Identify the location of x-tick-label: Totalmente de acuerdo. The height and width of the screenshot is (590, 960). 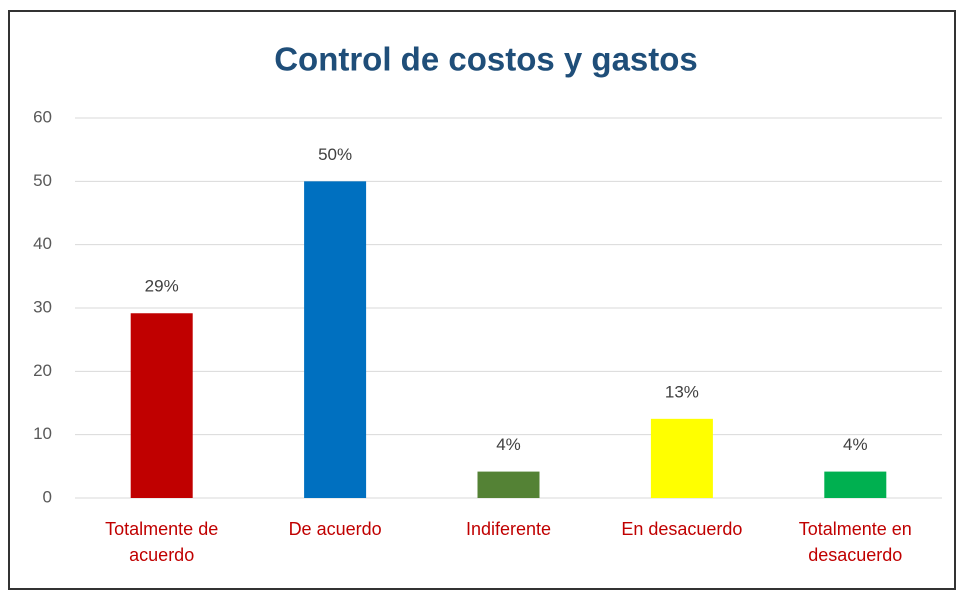
(162, 542).